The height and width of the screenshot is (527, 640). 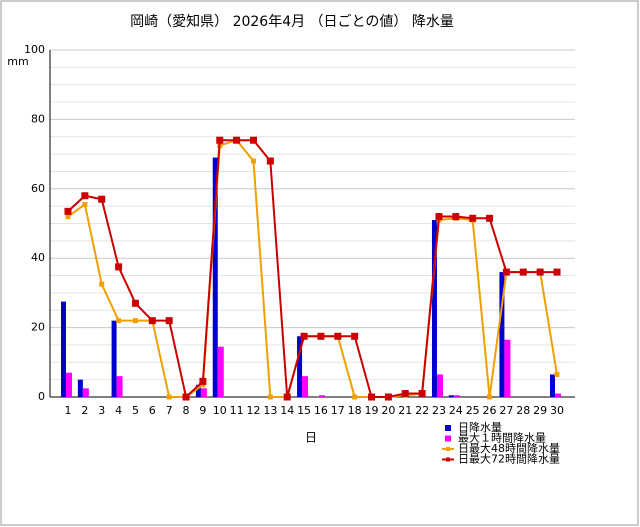 What do you see at coordinates (253, 410) in the screenshot?
I see `x-tick-label: 12` at bounding box center [253, 410].